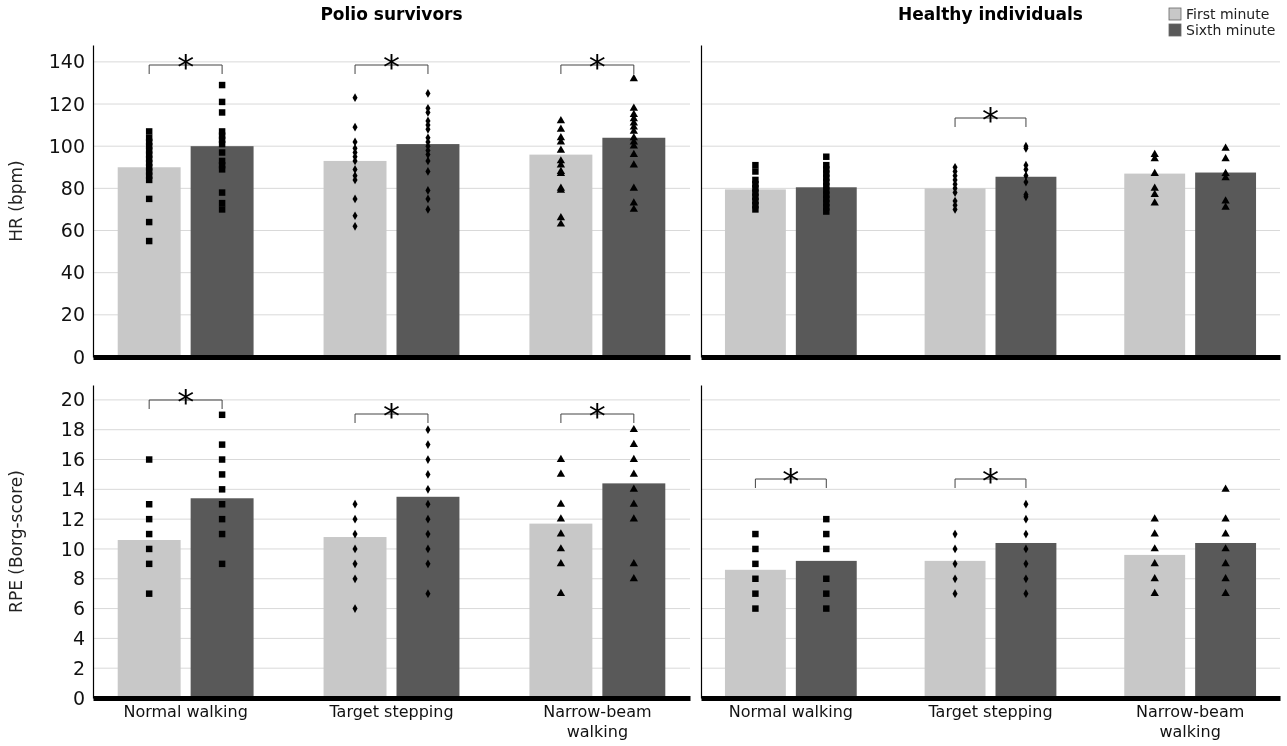 The width and height of the screenshot is (1287, 746). What do you see at coordinates (78, 608) in the screenshot?
I see `y-tick-label: 6` at bounding box center [78, 608].